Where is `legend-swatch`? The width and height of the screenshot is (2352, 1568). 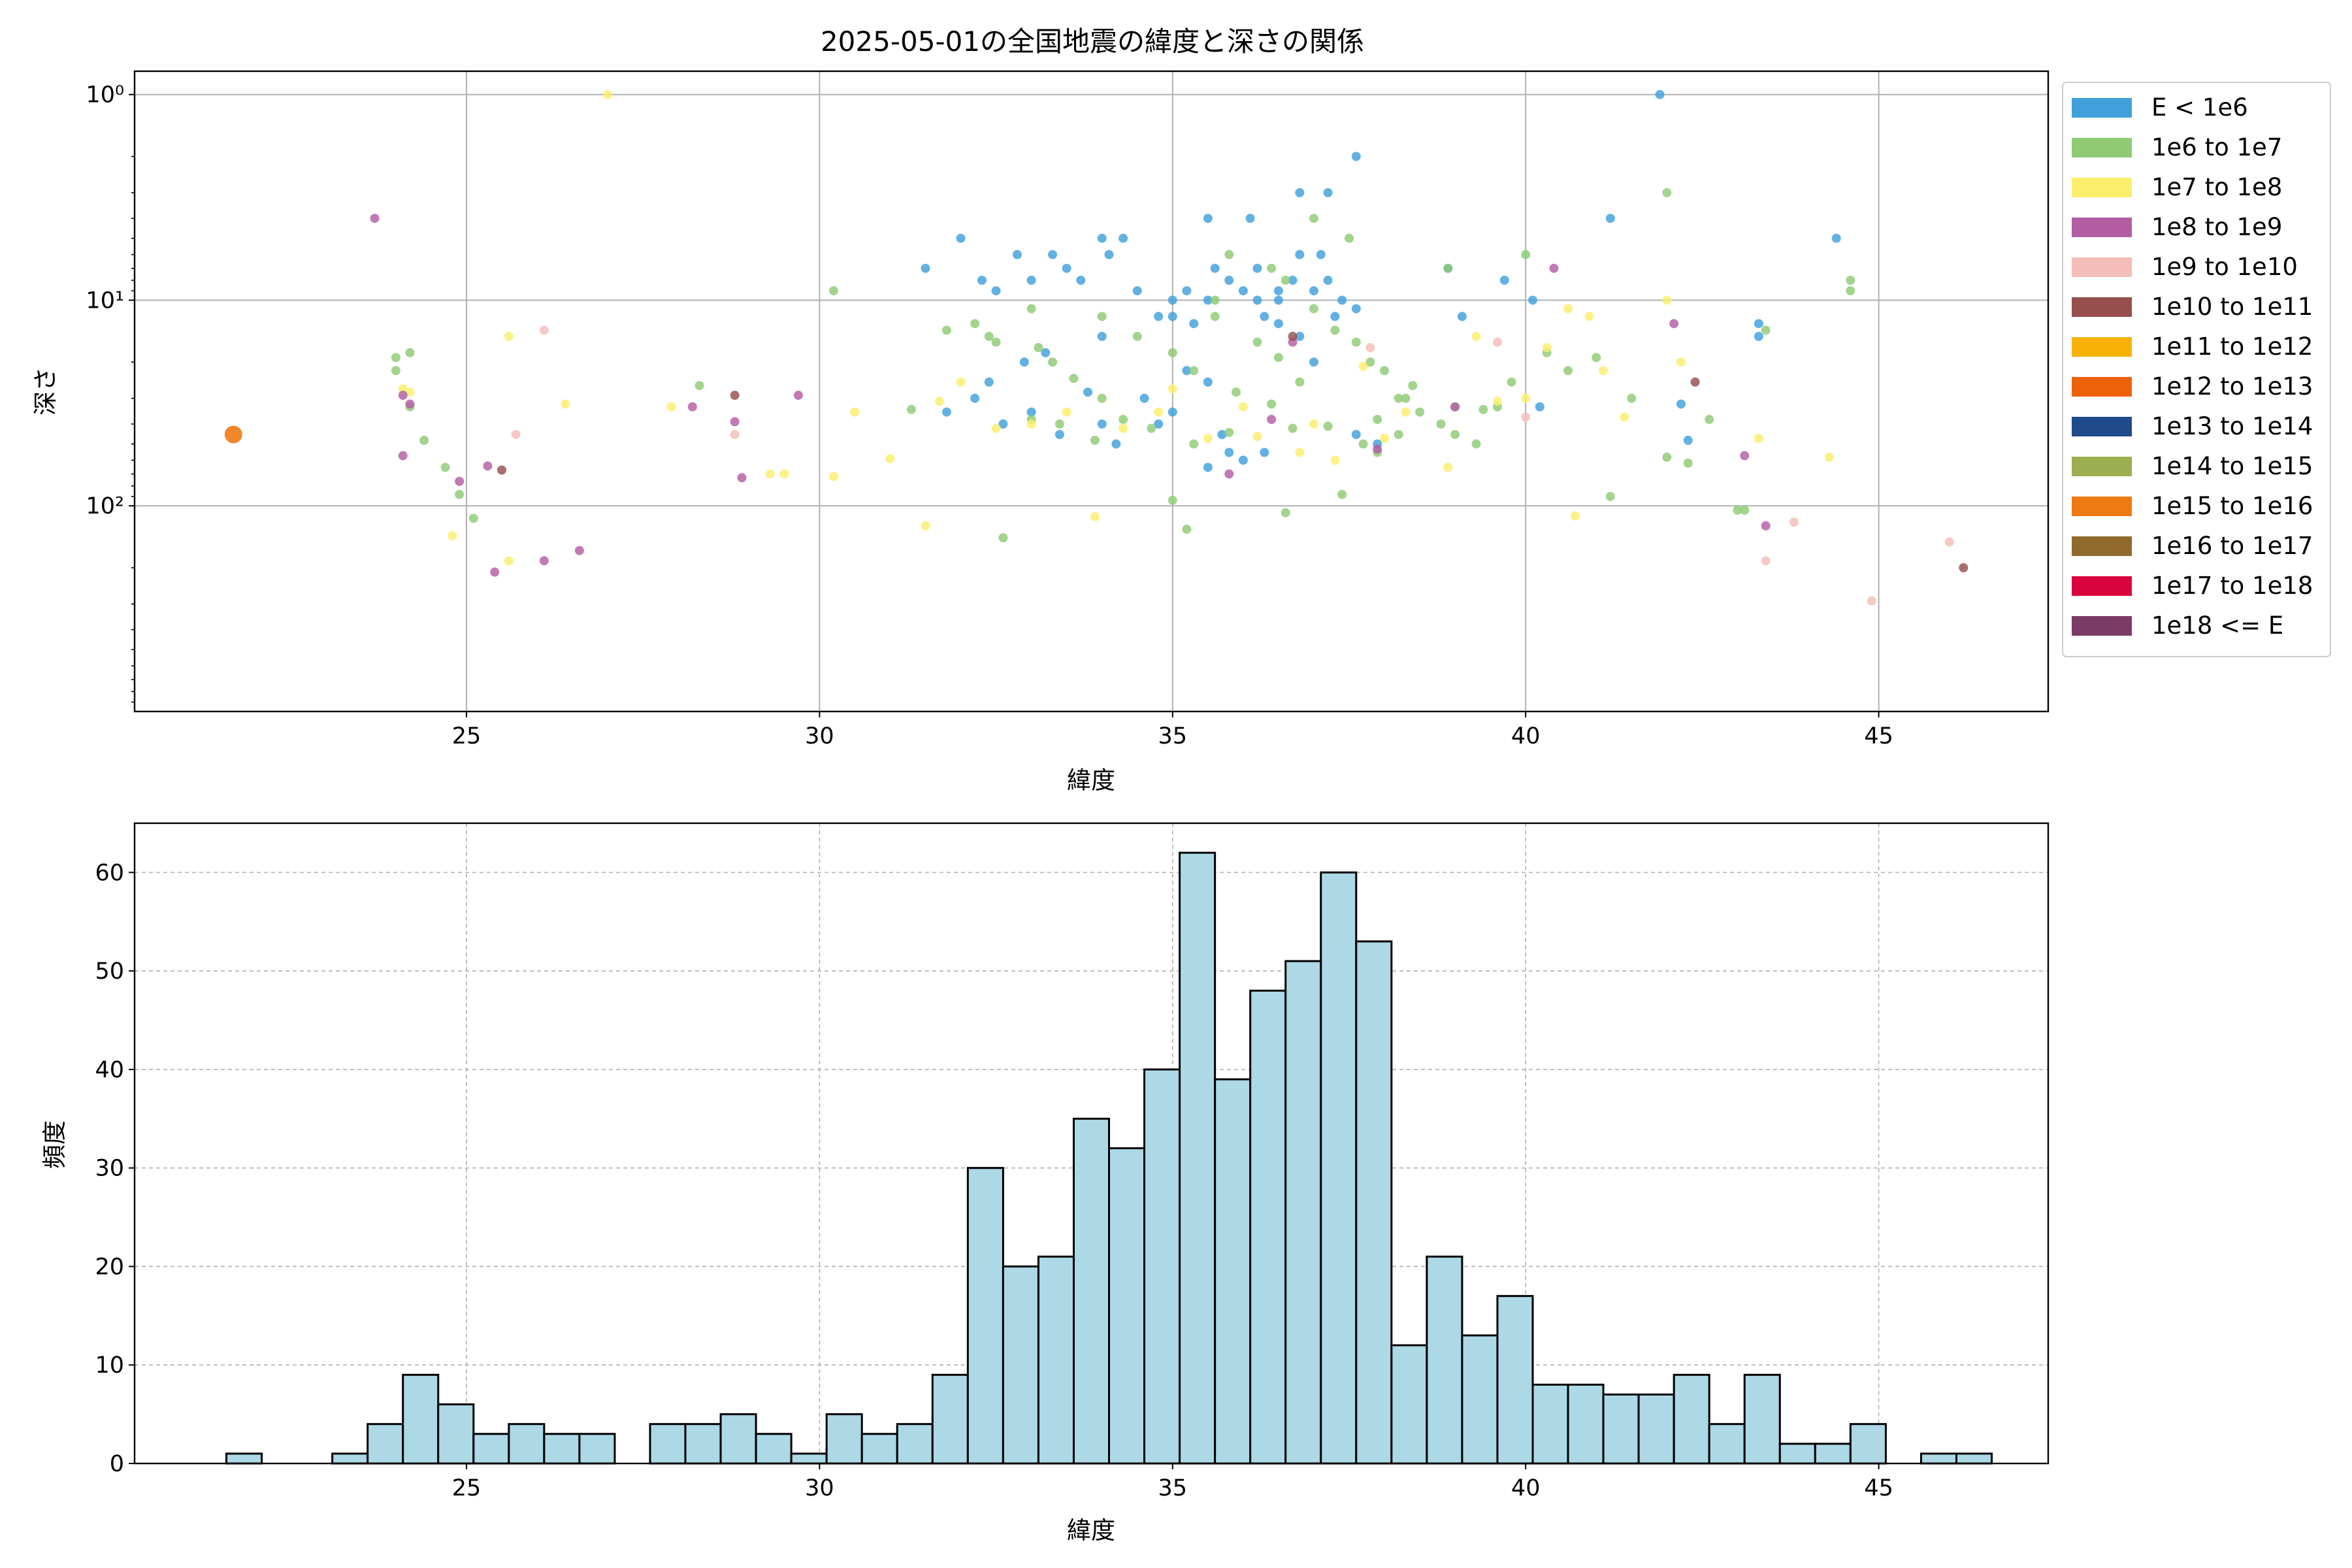 legend-swatch is located at coordinates (2102, 626).